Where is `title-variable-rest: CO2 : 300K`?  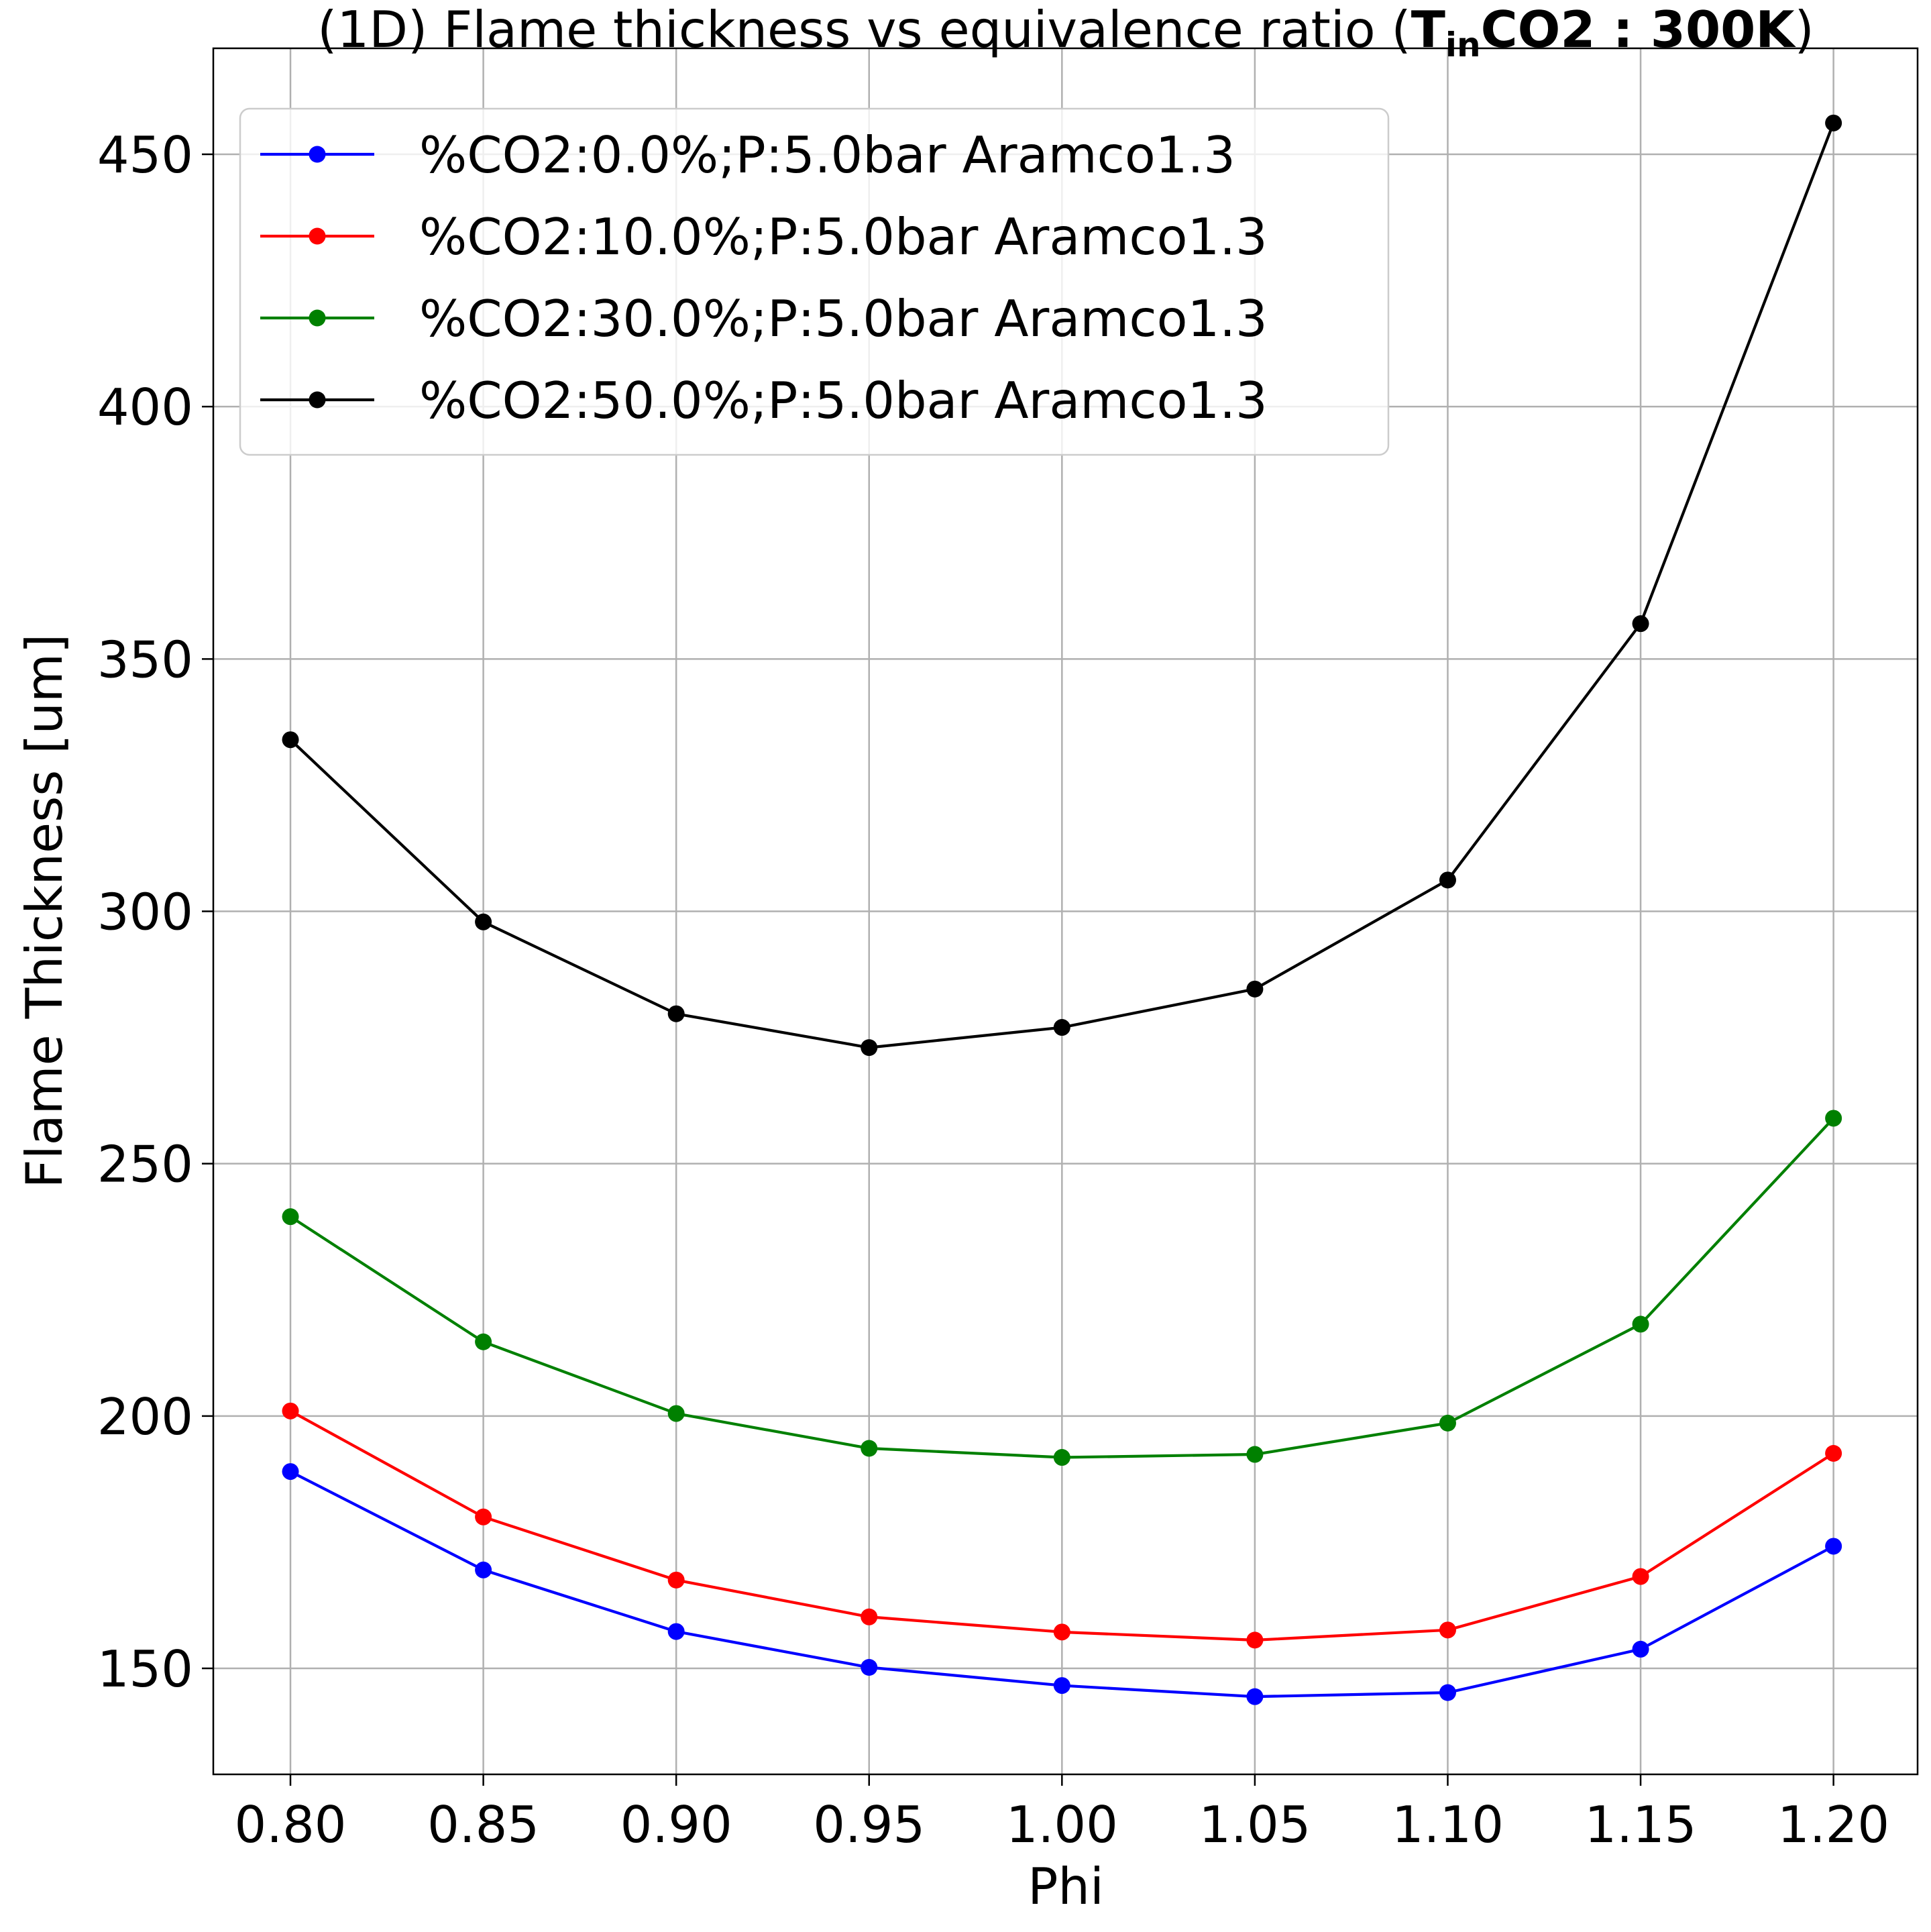
title-variable-rest: CO2 : 300K is located at coordinates (1639, 29).